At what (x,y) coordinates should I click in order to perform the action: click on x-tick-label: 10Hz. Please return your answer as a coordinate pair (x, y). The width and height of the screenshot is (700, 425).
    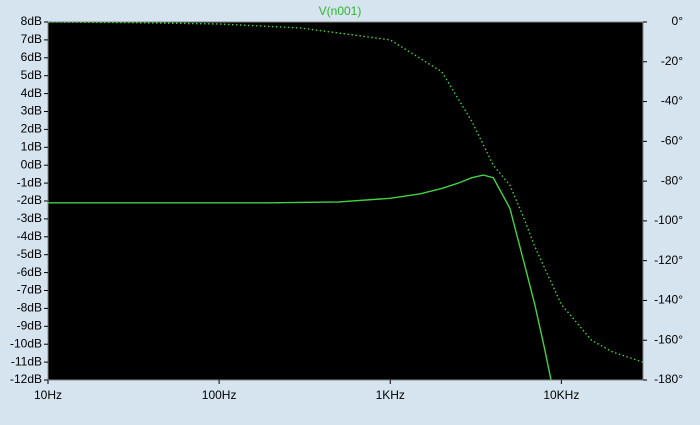
    Looking at the image, I should click on (48, 395).